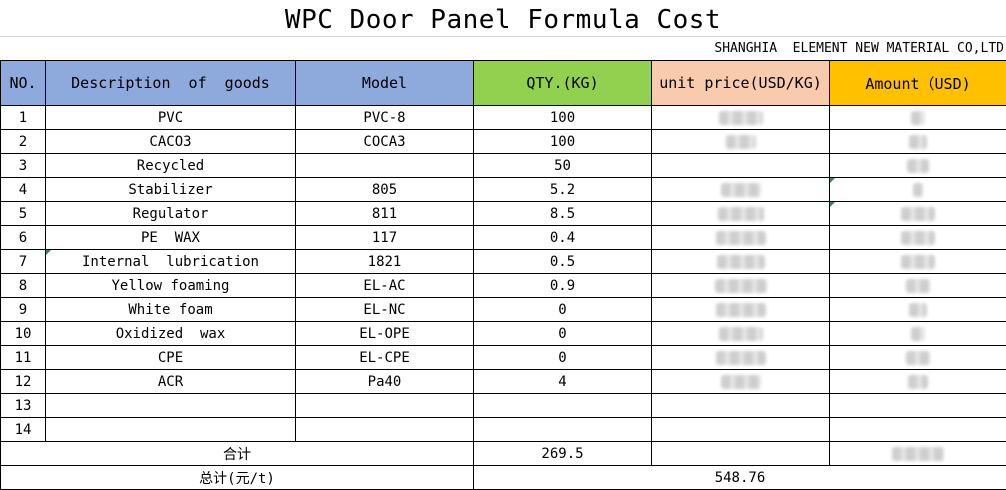 The height and width of the screenshot is (490, 1006). I want to click on row-model-cell: EL-OPE, so click(385, 334).